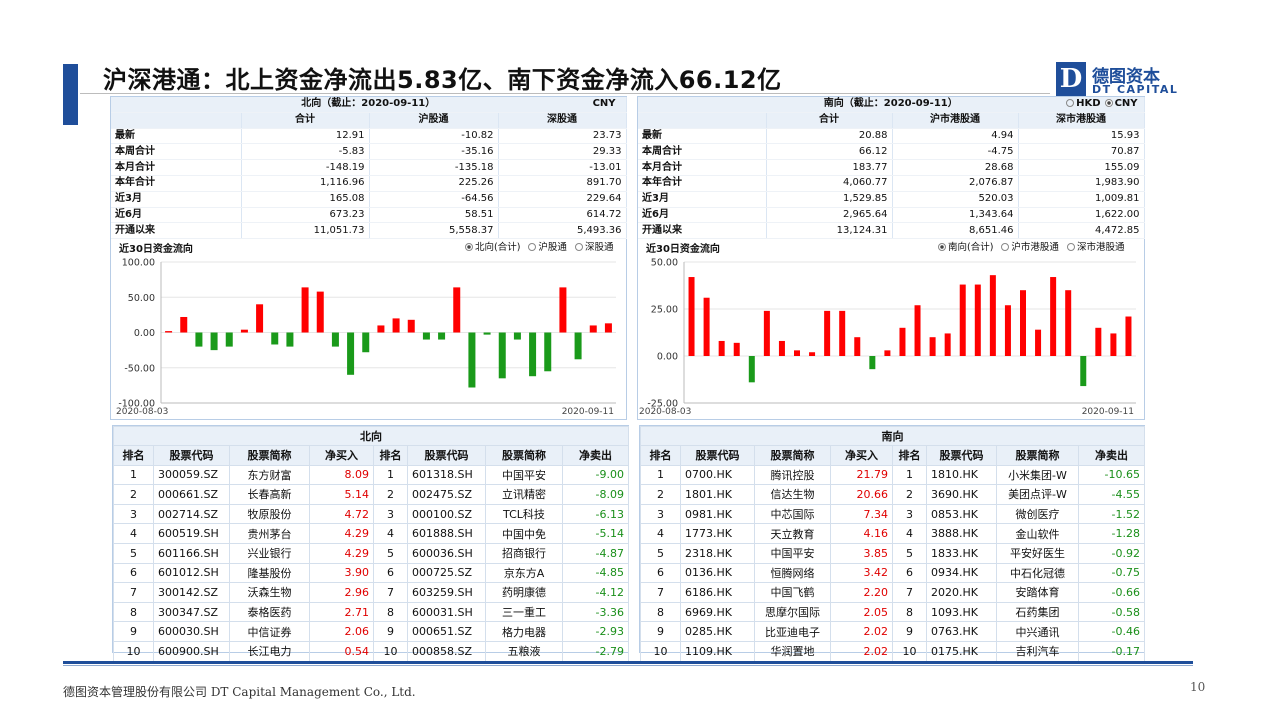  I want to click on north-row-value: -148.19, so click(305, 167).